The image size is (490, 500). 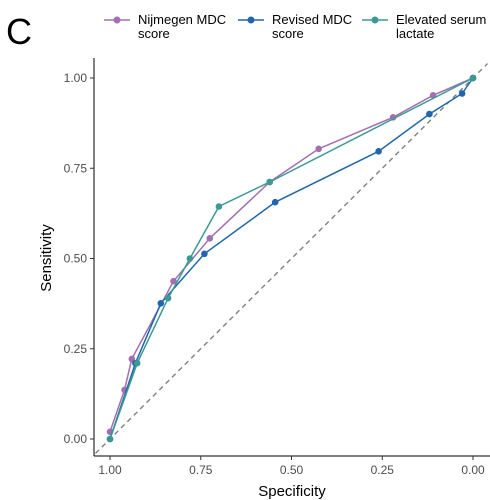 I want to click on x-tick-label: 0.75, so click(x=201, y=470).